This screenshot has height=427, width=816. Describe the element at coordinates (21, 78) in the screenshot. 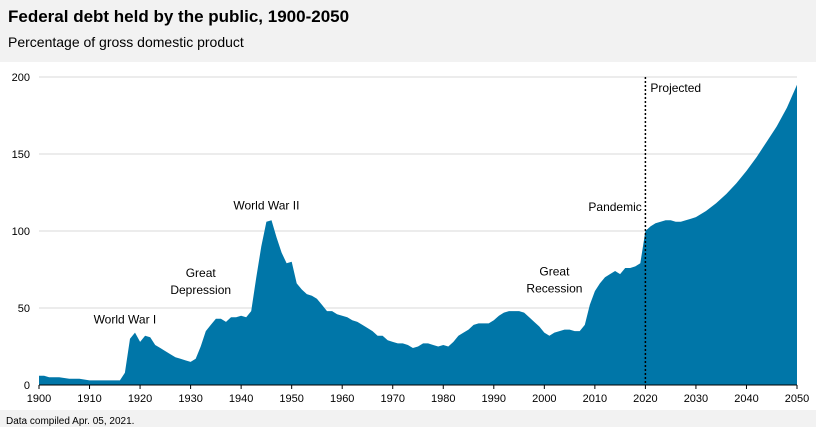

I see `y-tick-label: 200` at that location.